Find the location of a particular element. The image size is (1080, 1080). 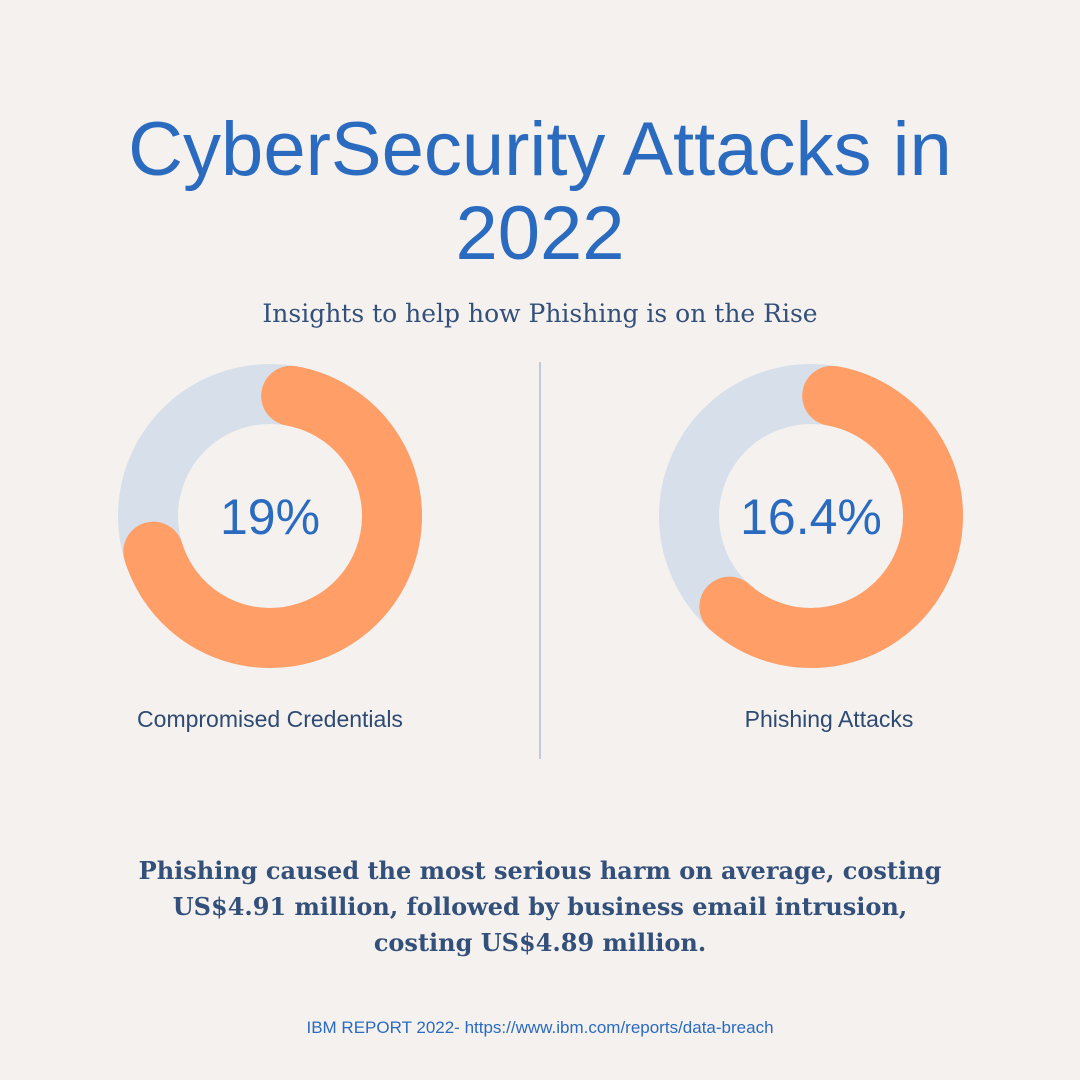

donut-chart-compromised-credentials: 19% Compromised Credentials is located at coordinates (270, 548).